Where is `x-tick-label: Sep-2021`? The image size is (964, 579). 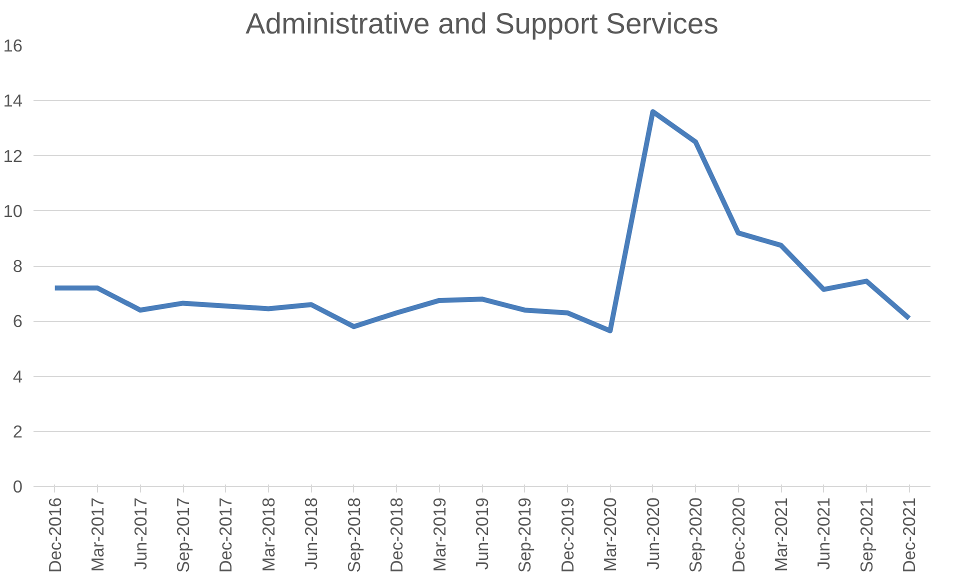
x-tick-label: Sep-2021 is located at coordinates (866, 535).